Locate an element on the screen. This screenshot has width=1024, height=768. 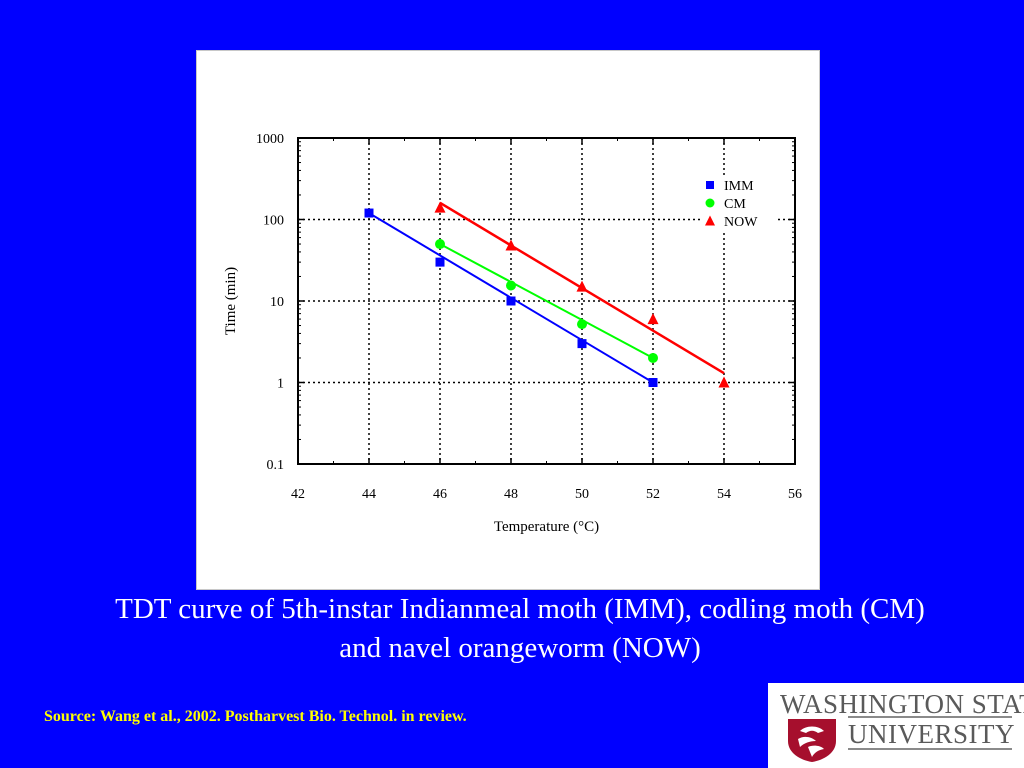
legend-label-cm: CM is located at coordinates (735, 204).